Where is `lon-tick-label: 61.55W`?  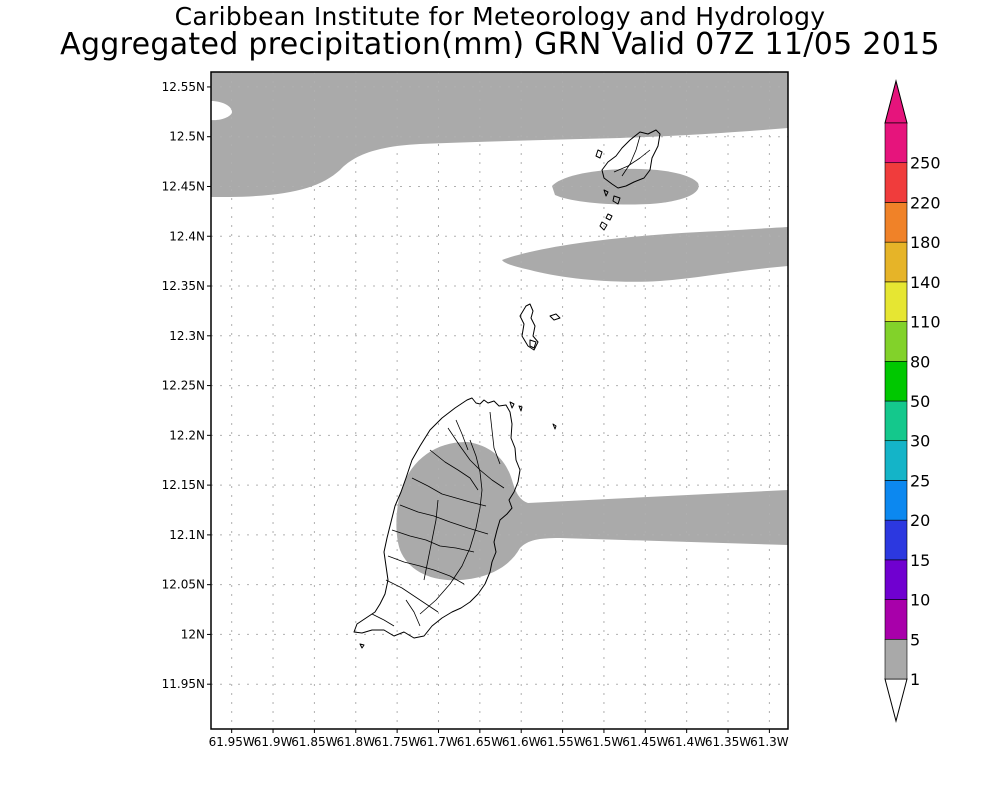 lon-tick-label: 61.55W is located at coordinates (562, 742).